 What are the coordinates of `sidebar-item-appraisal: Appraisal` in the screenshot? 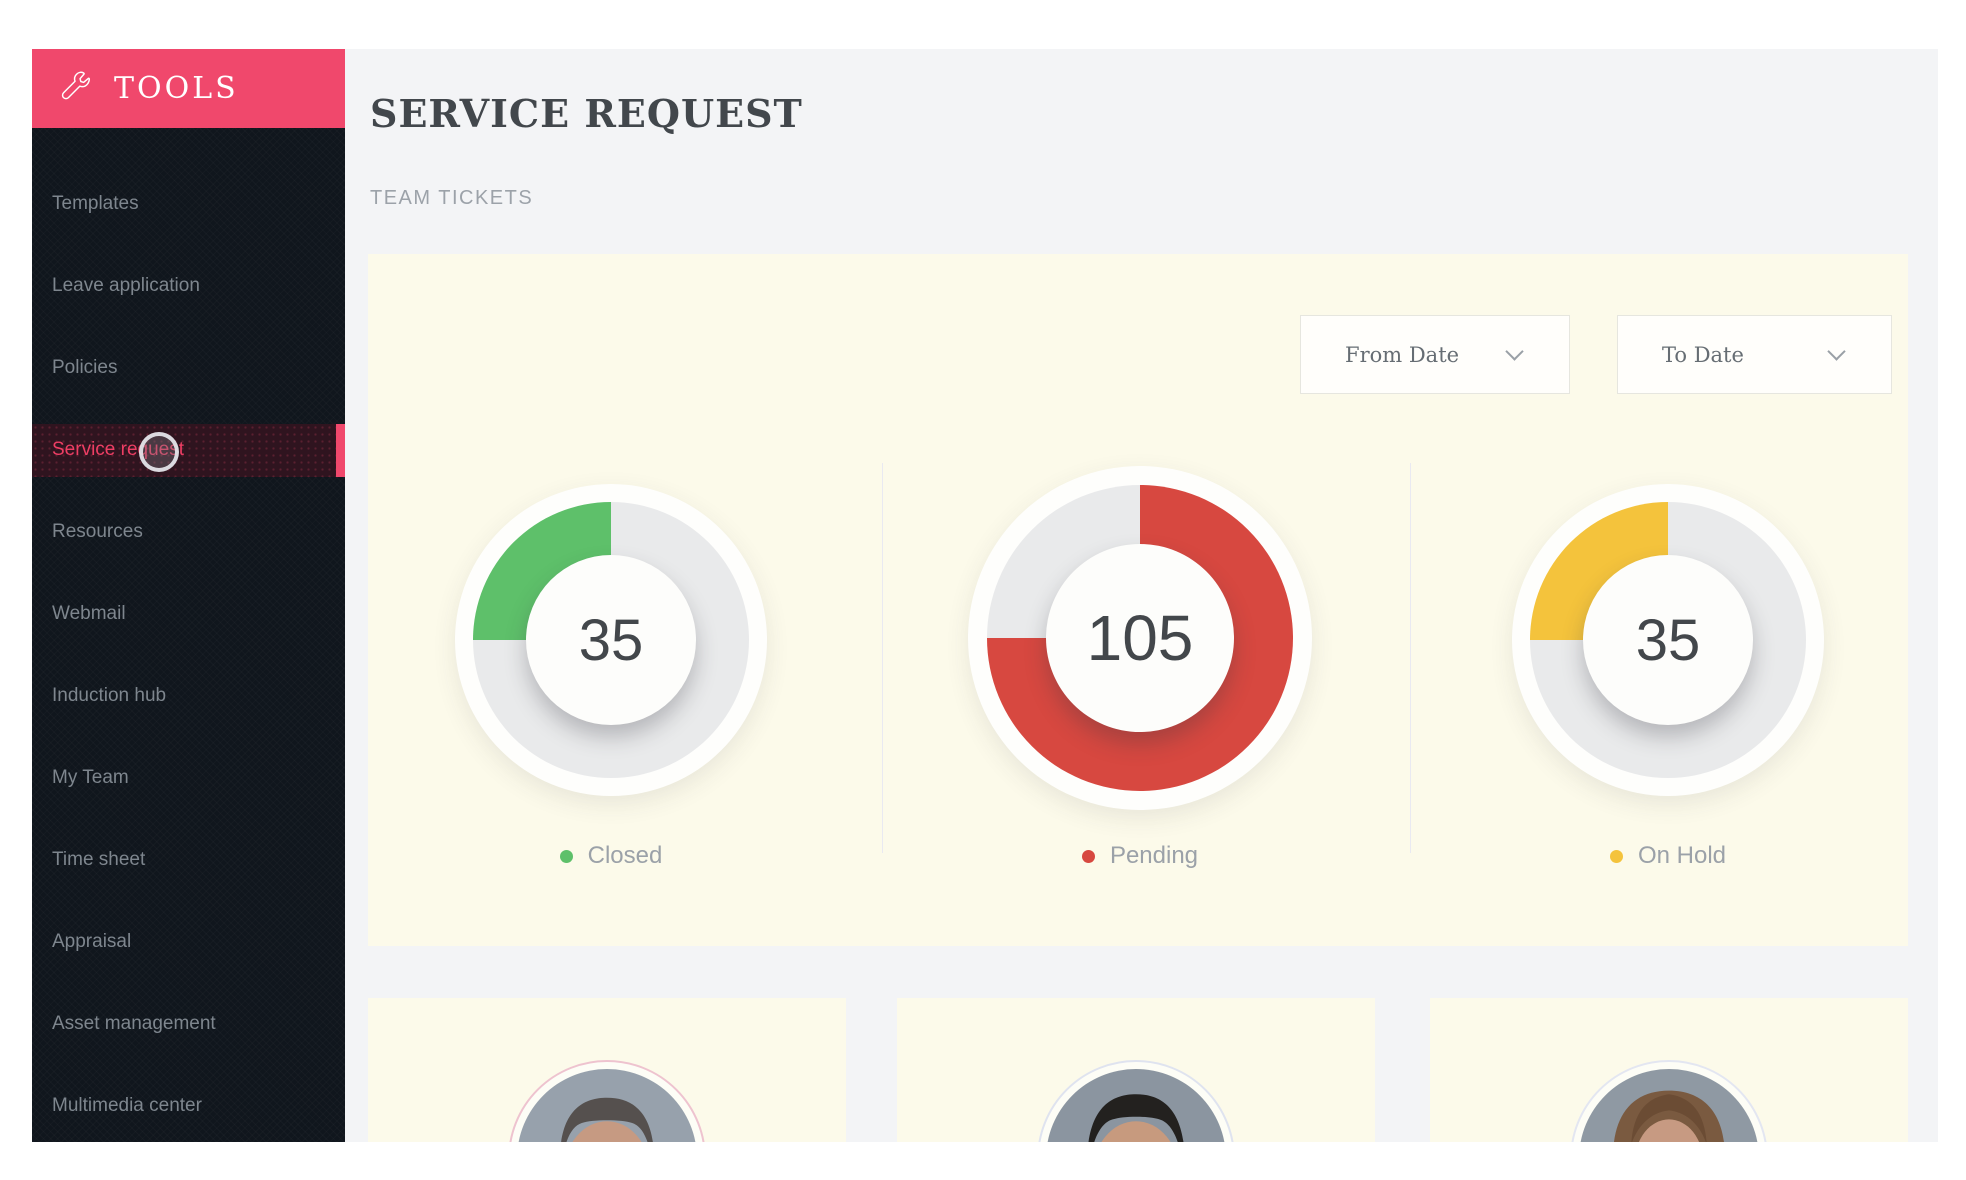 It's located at (188, 942).